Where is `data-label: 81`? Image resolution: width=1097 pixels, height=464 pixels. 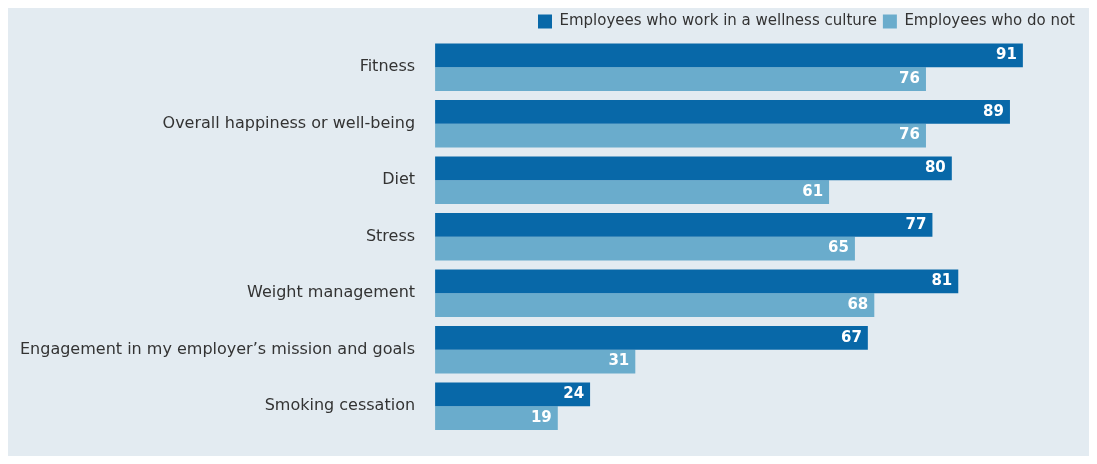
data-label: 81 is located at coordinates (942, 280).